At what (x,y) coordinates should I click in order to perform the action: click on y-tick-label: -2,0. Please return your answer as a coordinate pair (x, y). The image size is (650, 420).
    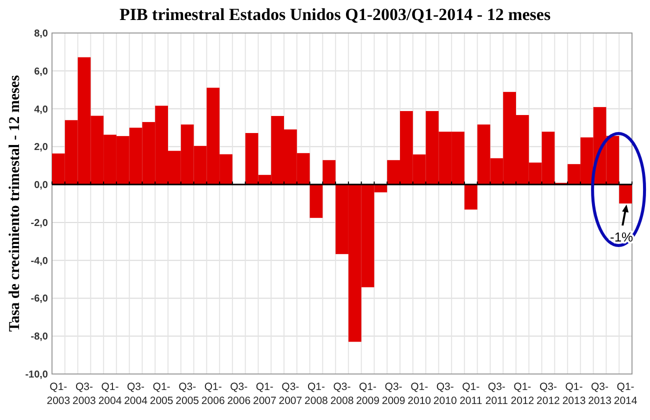
    Looking at the image, I should click on (39, 223).